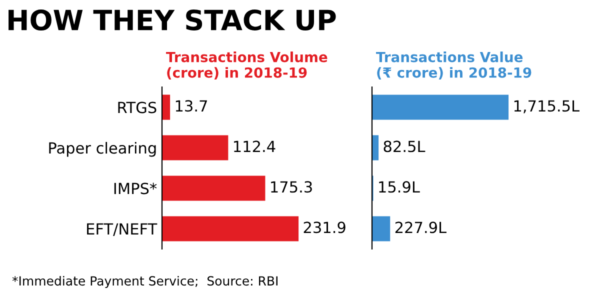 This screenshot has height=300, width=600. What do you see at coordinates (399, 187) in the screenshot?
I see `data-label: 15.9L` at bounding box center [399, 187].